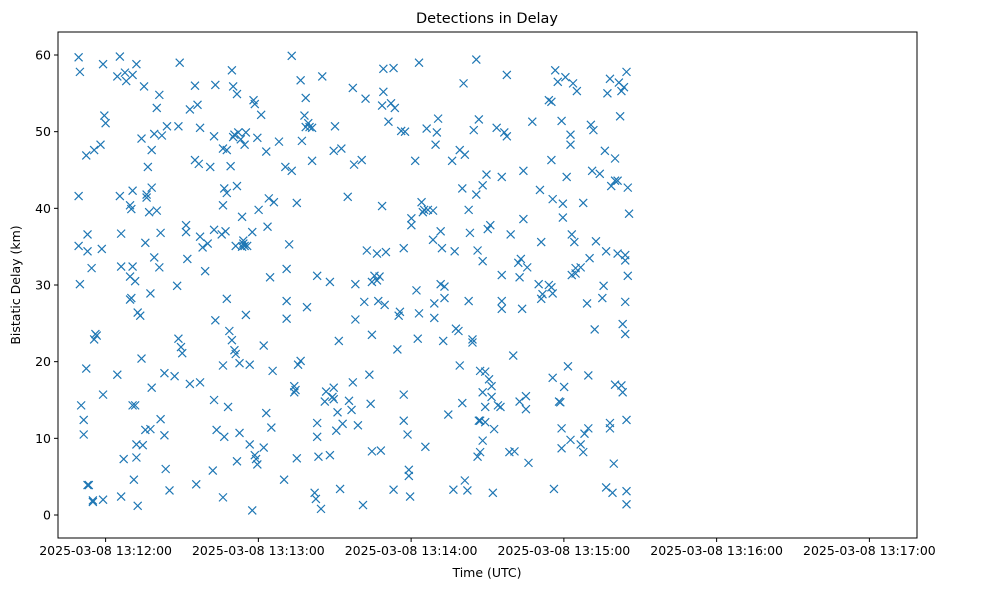 This screenshot has height=590, width=988. I want to click on y-axis-label: Bistatic Delay (km), so click(15, 284).